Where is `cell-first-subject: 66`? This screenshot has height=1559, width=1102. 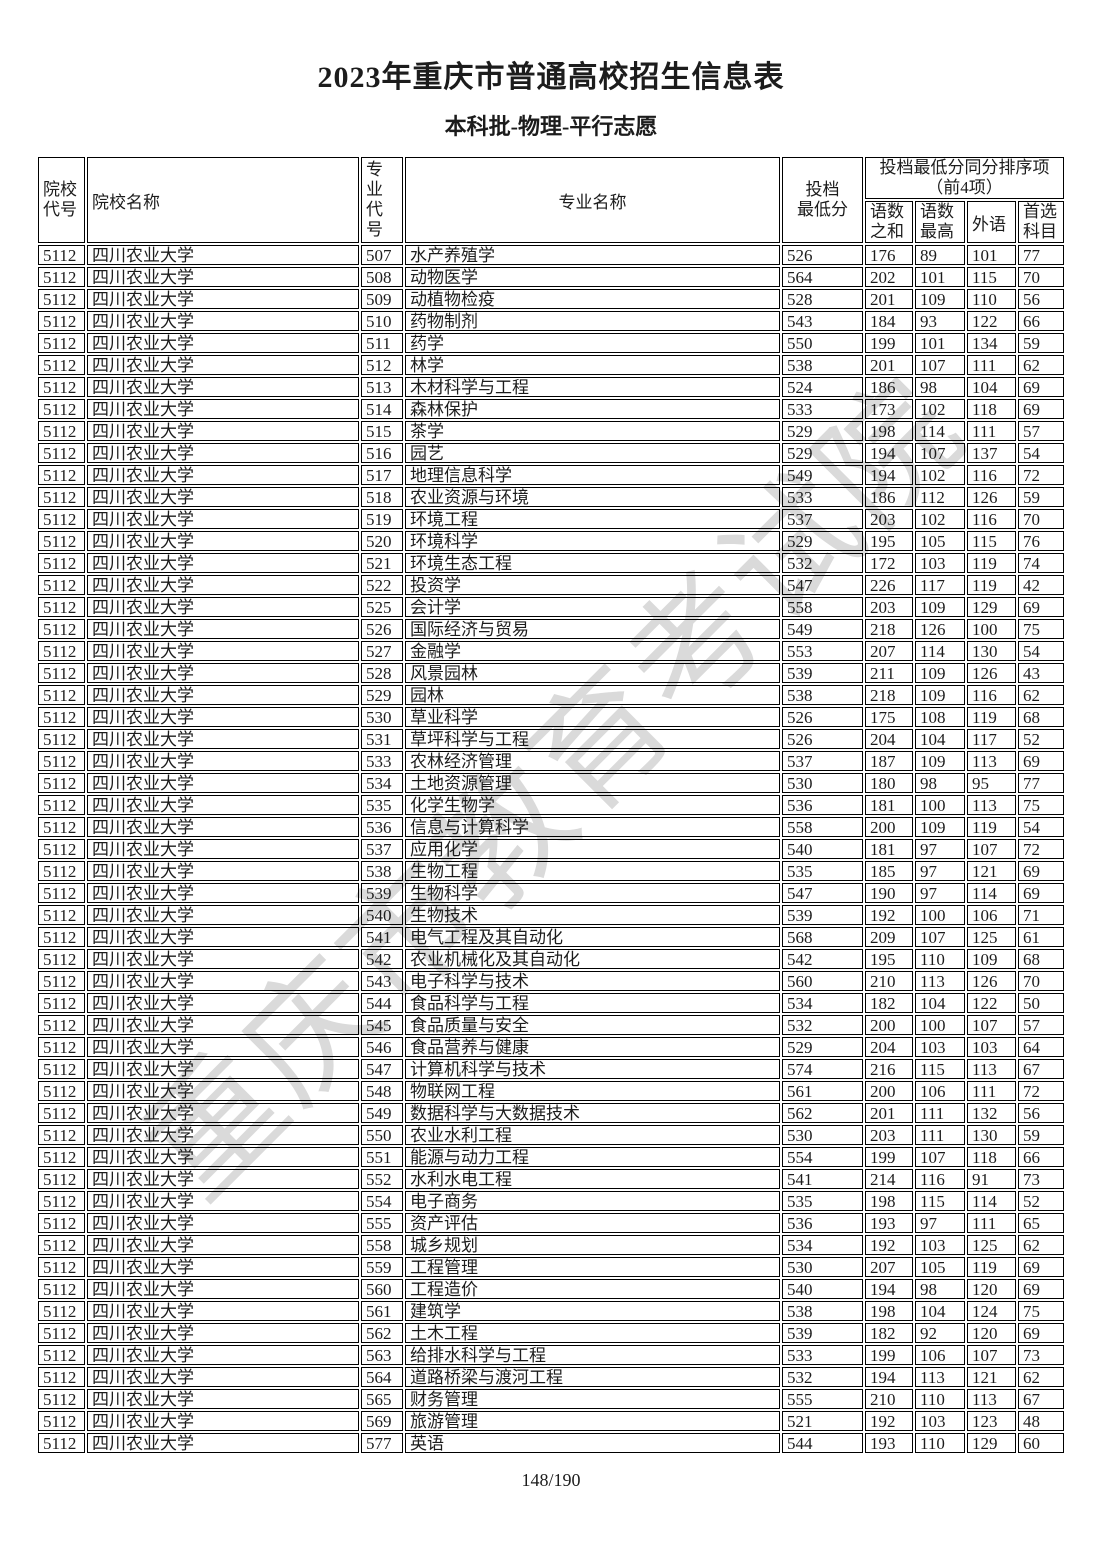
cell-first-subject: 66 is located at coordinates (1041, 321).